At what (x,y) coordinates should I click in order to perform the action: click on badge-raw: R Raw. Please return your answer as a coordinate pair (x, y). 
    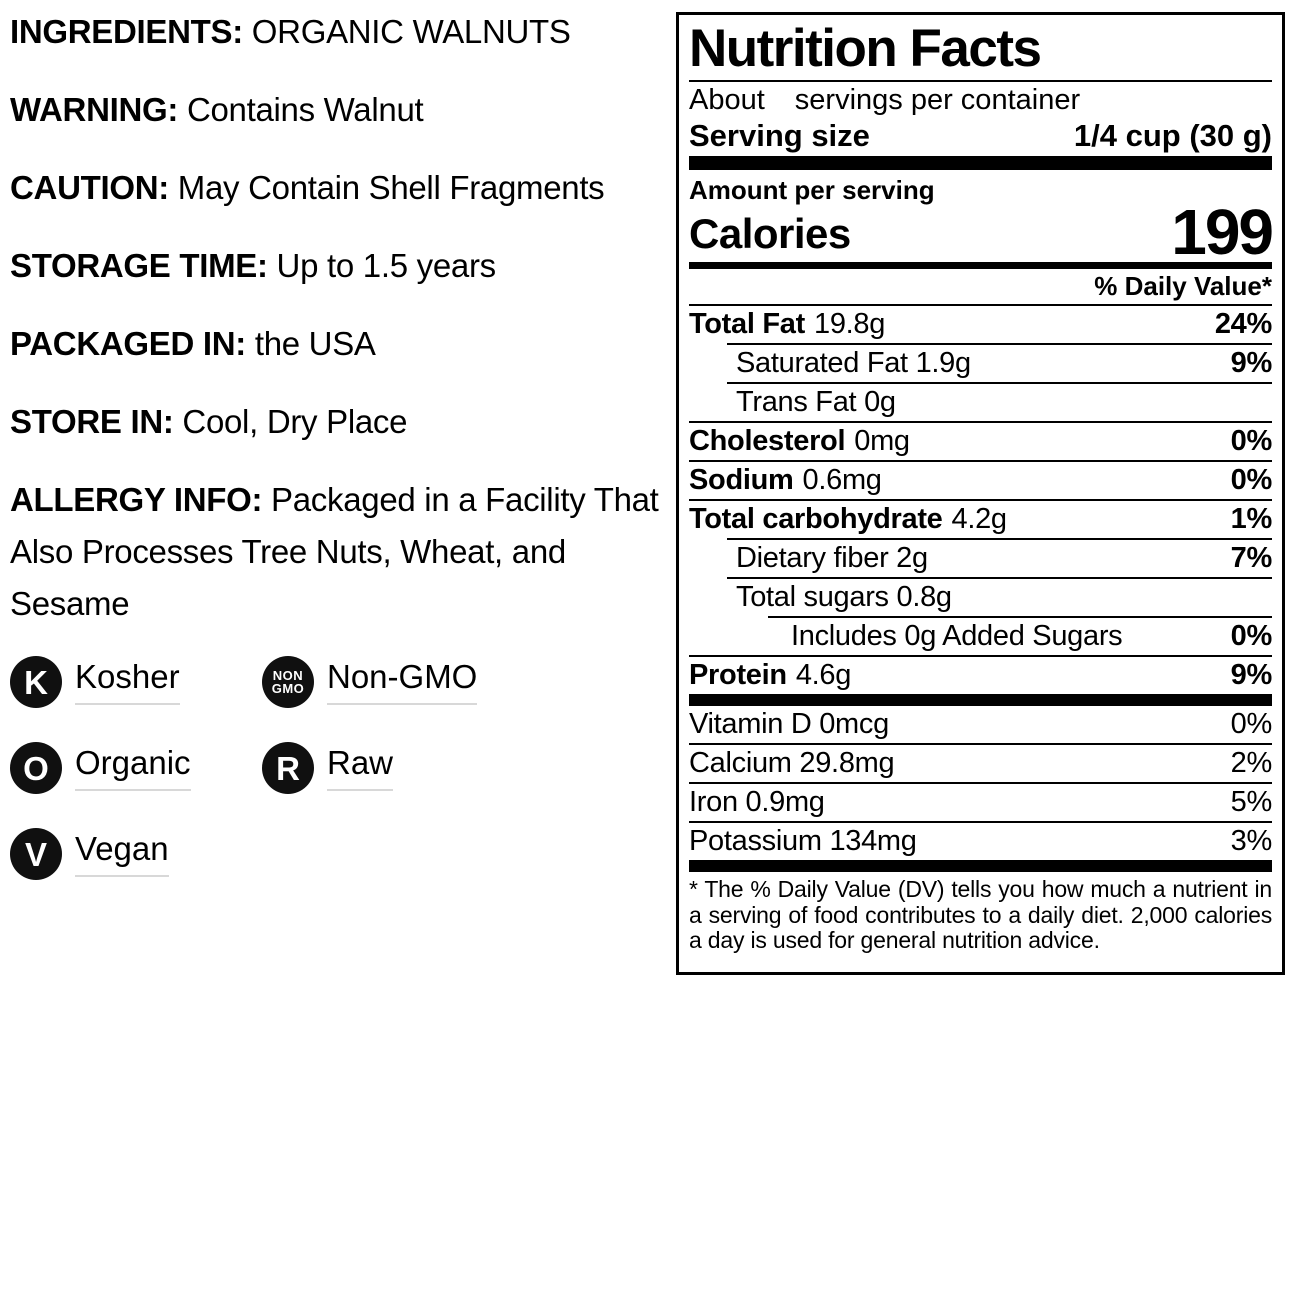
    Looking at the image, I should click on (328, 768).